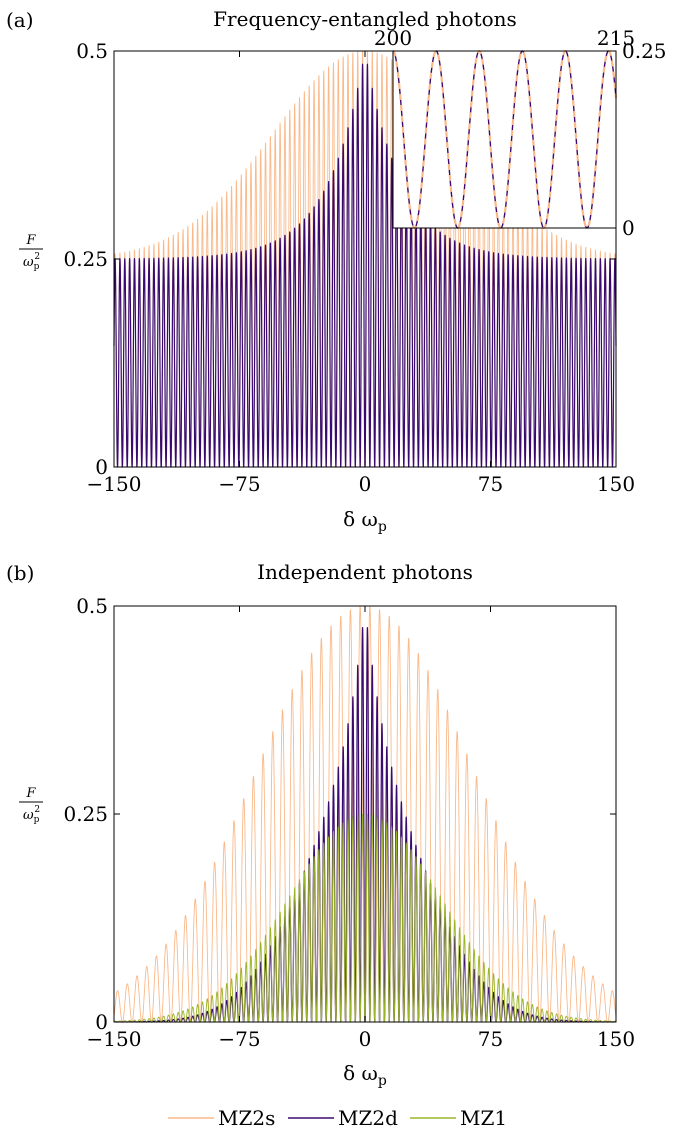 Image resolution: width=700 pixels, height=1139 pixels. I want to click on legend-label-mz2d: MZ2d, so click(368, 1118).